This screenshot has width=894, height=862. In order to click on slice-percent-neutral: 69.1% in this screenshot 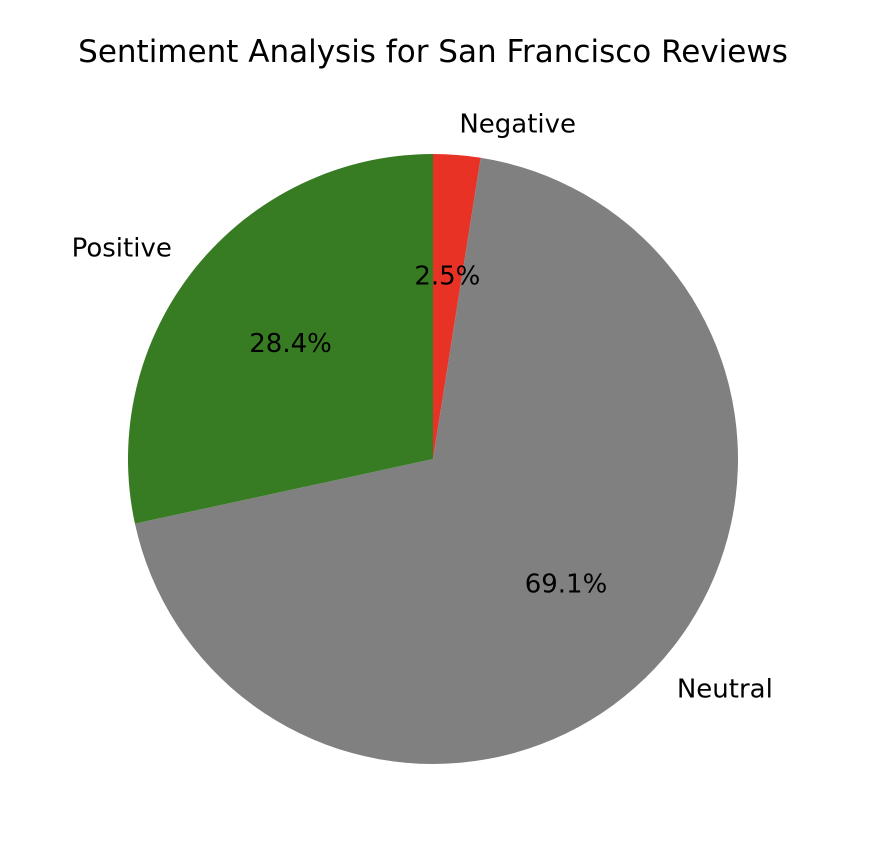, I will do `click(566, 585)`.